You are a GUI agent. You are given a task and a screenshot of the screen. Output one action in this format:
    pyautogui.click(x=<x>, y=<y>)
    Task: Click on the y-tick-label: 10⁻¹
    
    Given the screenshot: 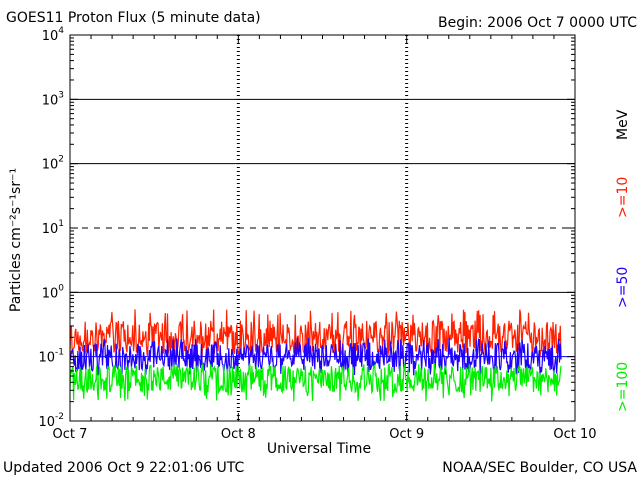 What is the action you would take?
    pyautogui.click(x=51, y=357)
    